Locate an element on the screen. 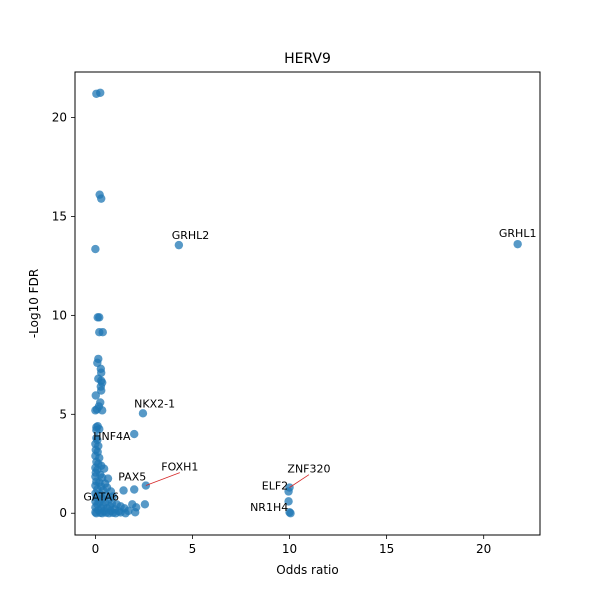 The height and width of the screenshot is (600, 600). y-tick-label: 15 is located at coordinates (59, 216).